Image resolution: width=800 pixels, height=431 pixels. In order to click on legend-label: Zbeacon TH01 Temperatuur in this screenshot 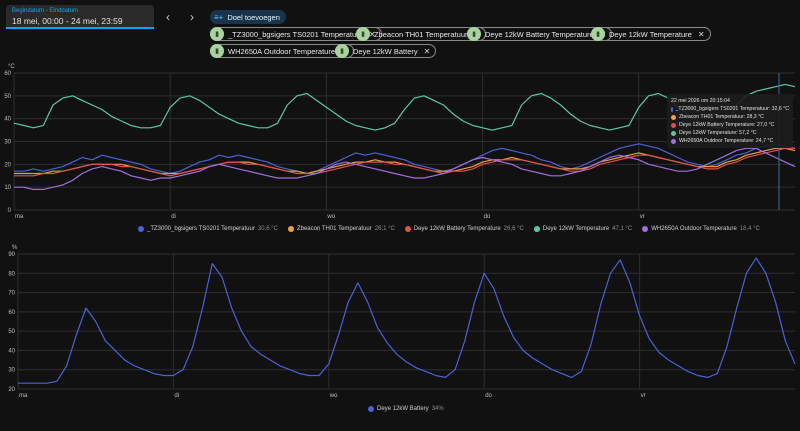, I will do `click(334, 229)`.